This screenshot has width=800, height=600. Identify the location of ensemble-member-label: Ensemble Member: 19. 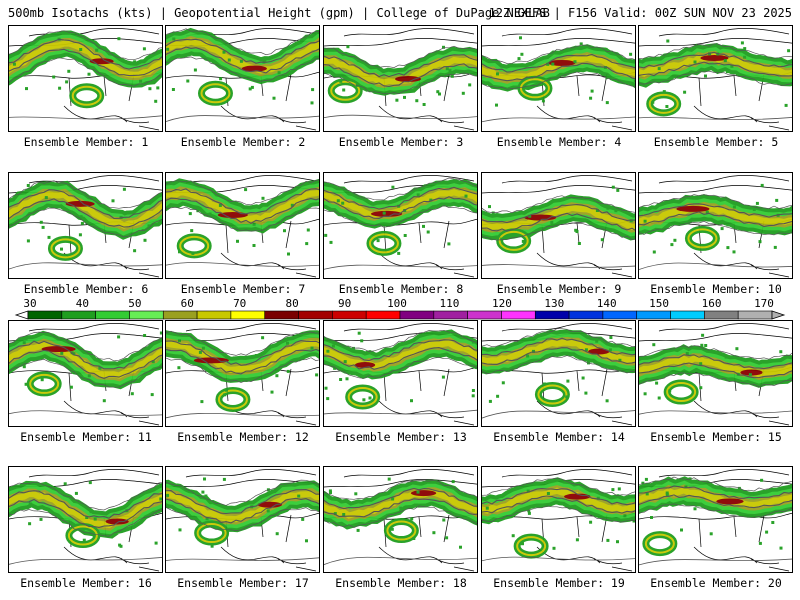
(559, 583).